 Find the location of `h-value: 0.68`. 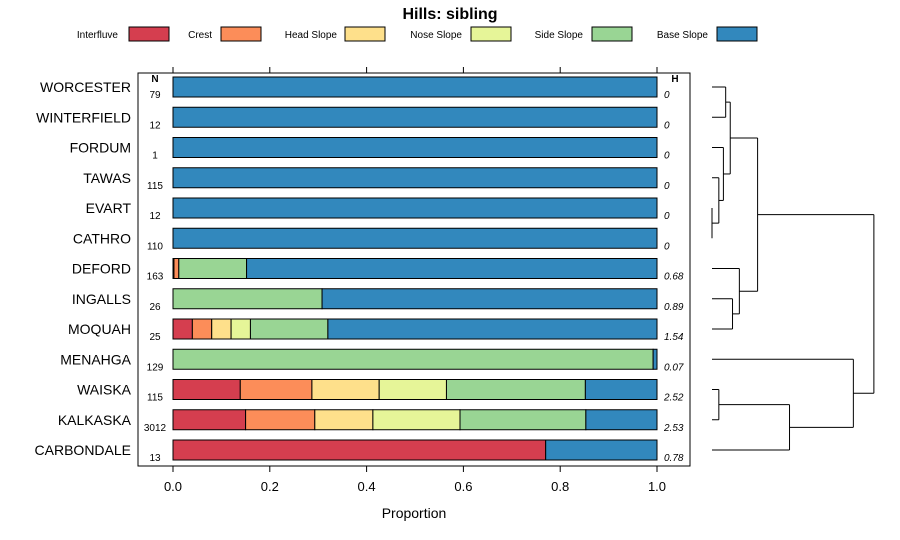

h-value: 0.68 is located at coordinates (674, 277).